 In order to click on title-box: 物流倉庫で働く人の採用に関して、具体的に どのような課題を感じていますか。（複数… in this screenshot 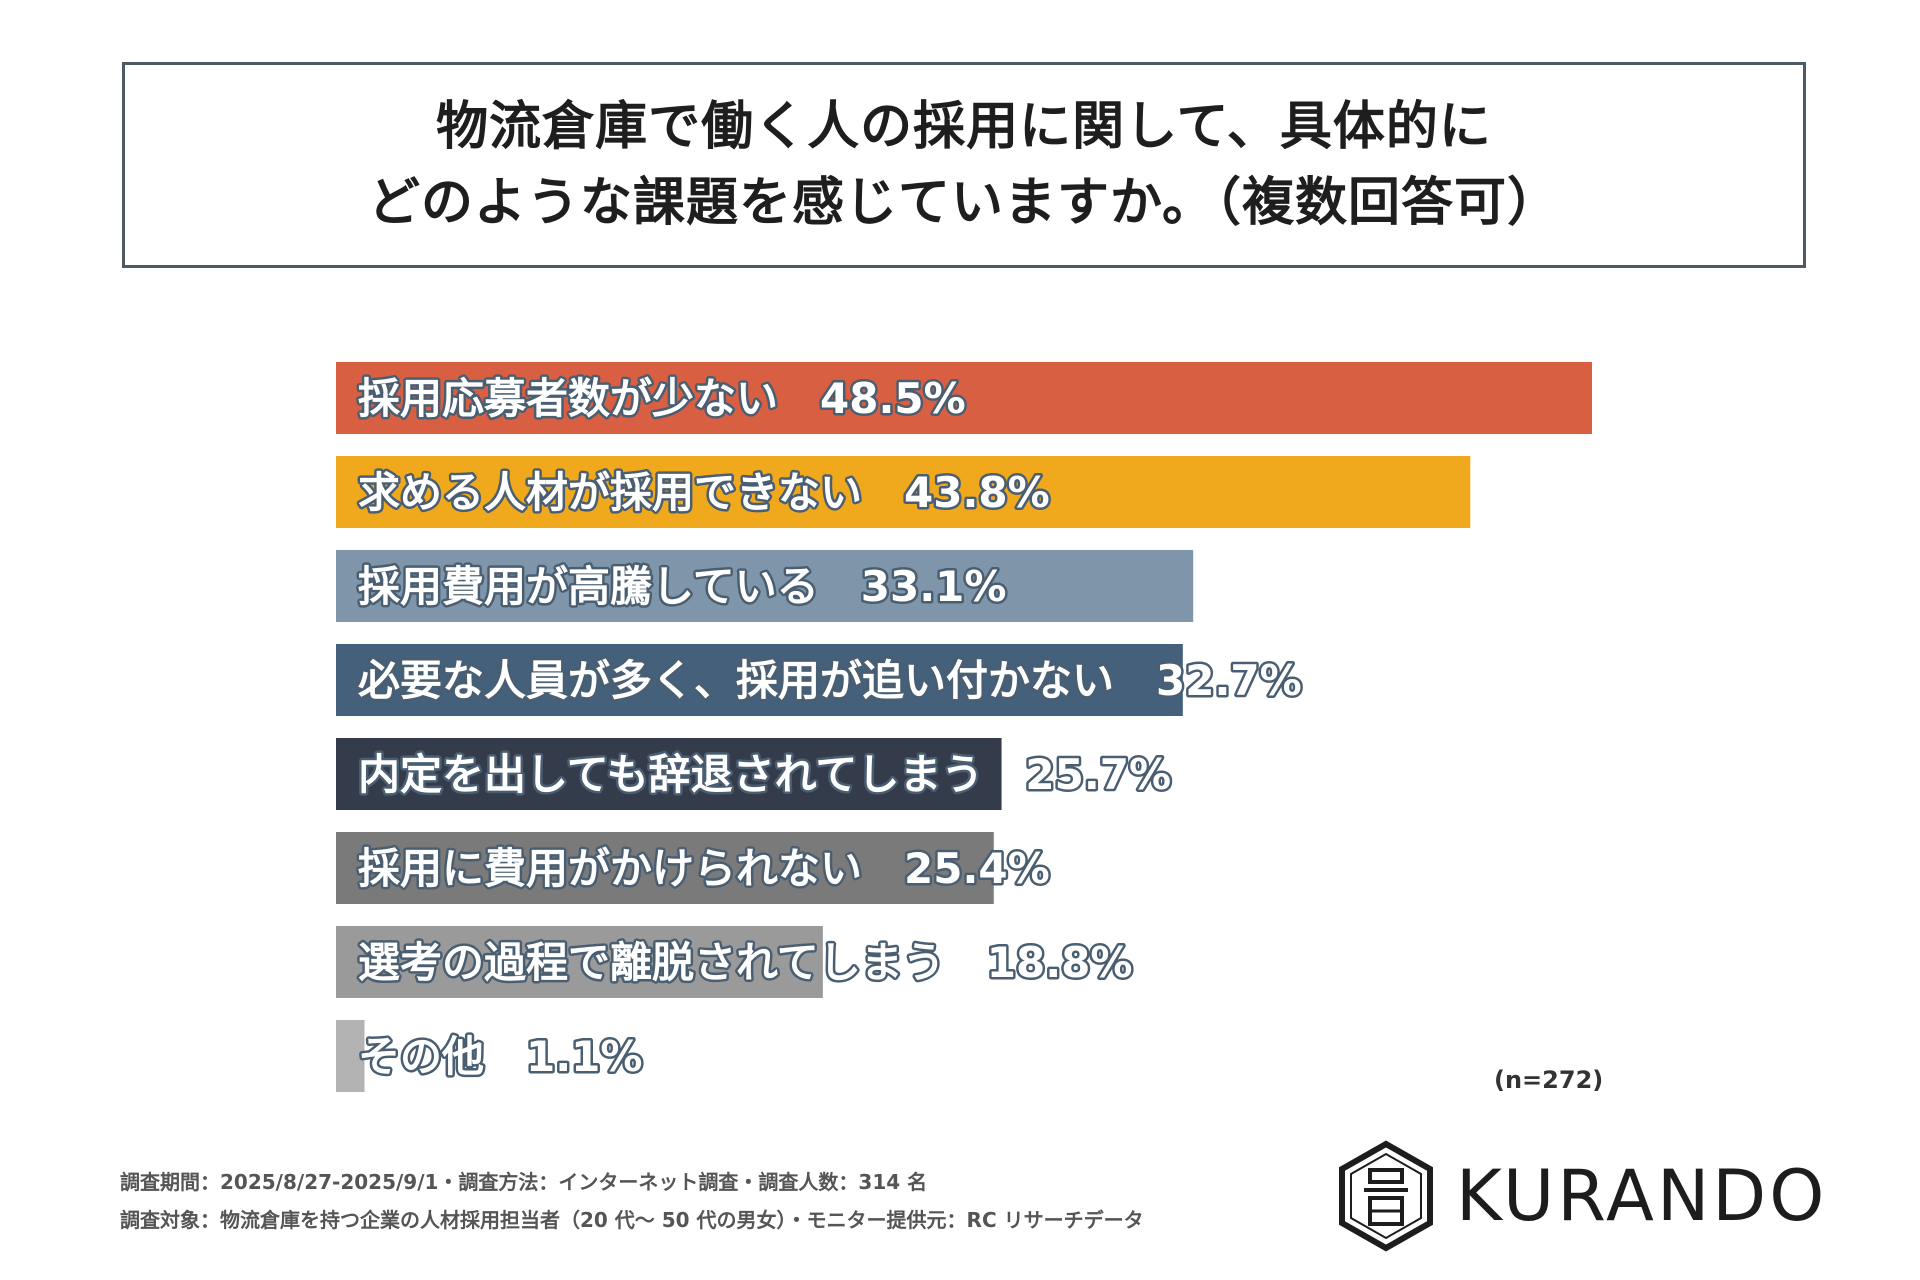, I will do `click(964, 165)`.